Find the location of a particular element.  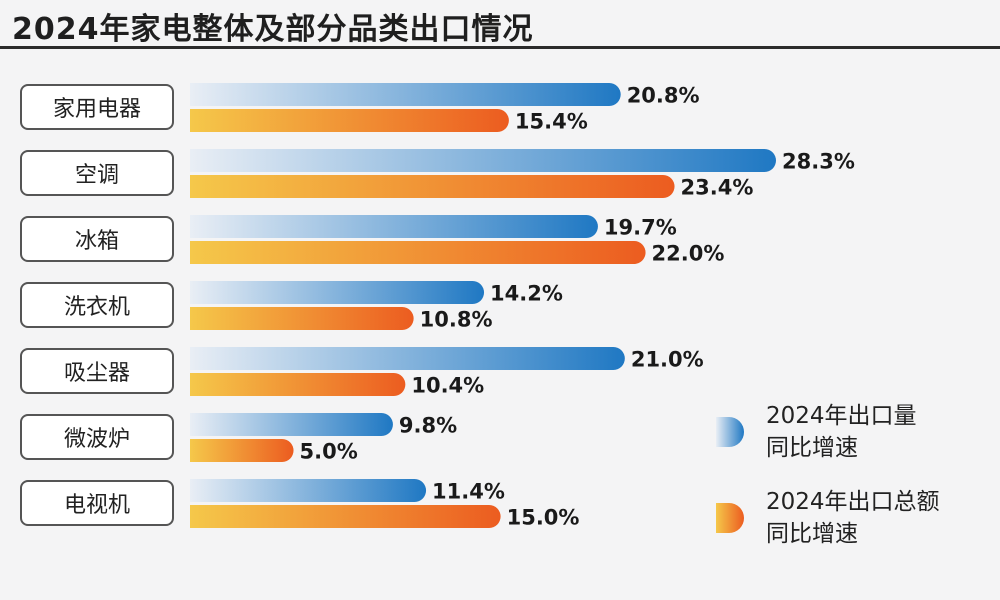

legend-swatch-value is located at coordinates (730, 518).